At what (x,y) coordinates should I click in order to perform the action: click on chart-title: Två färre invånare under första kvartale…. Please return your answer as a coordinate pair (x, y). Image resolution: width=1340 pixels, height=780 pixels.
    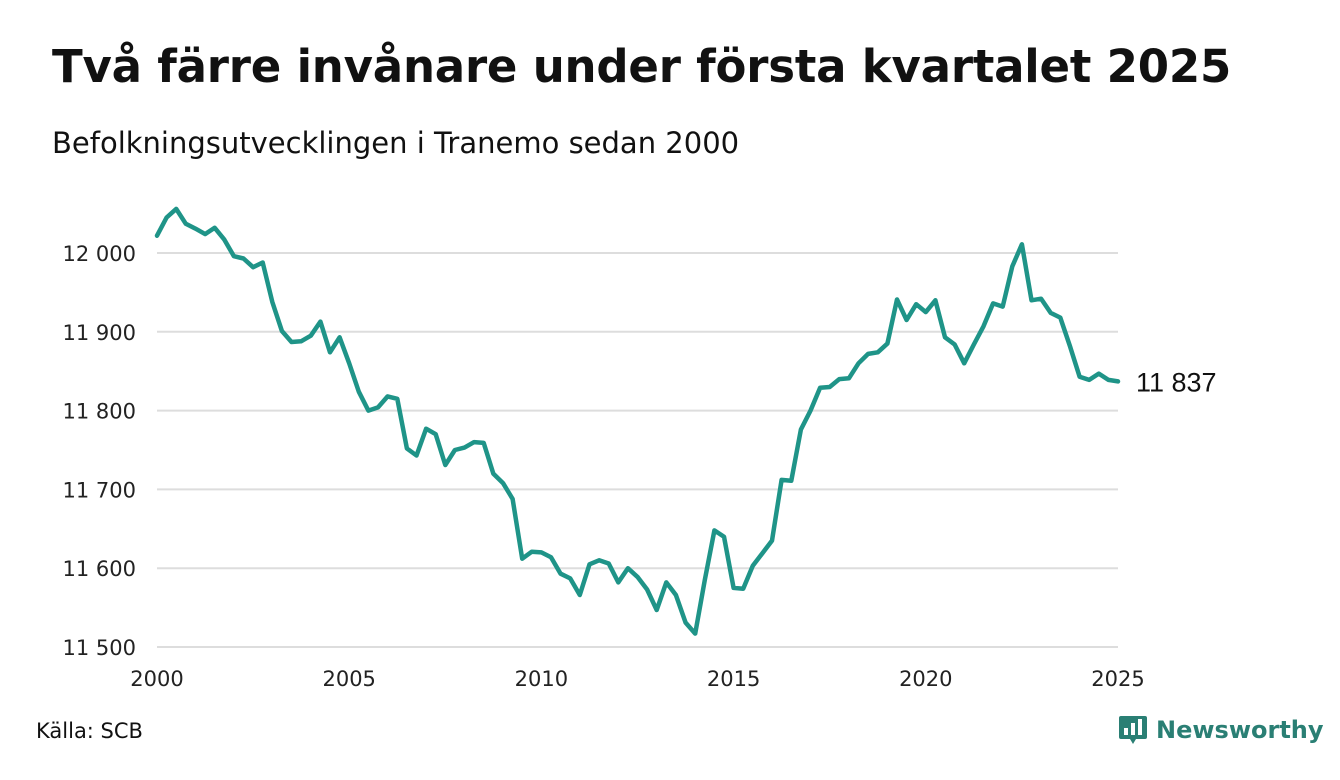
    Looking at the image, I should click on (642, 66).